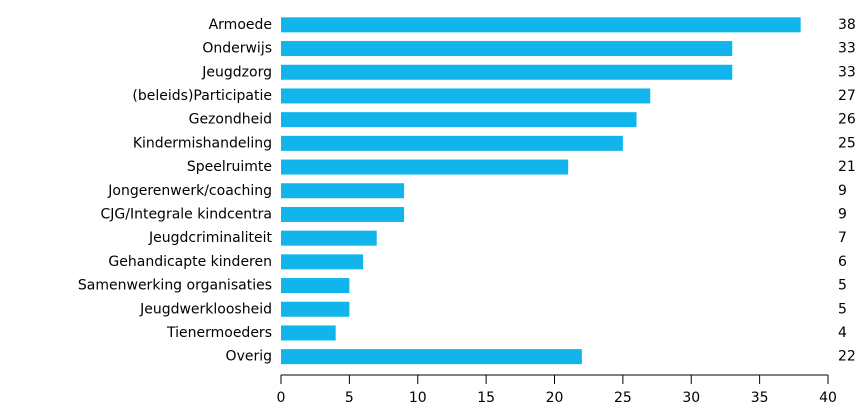 This screenshot has height=410, width=866. I want to click on value-label: 38, so click(847, 25).